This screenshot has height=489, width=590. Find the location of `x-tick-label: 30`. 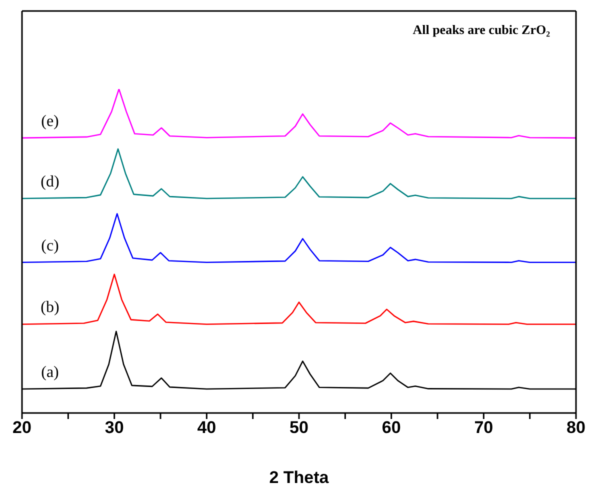

x-tick-label: 30 is located at coordinates (114, 428).